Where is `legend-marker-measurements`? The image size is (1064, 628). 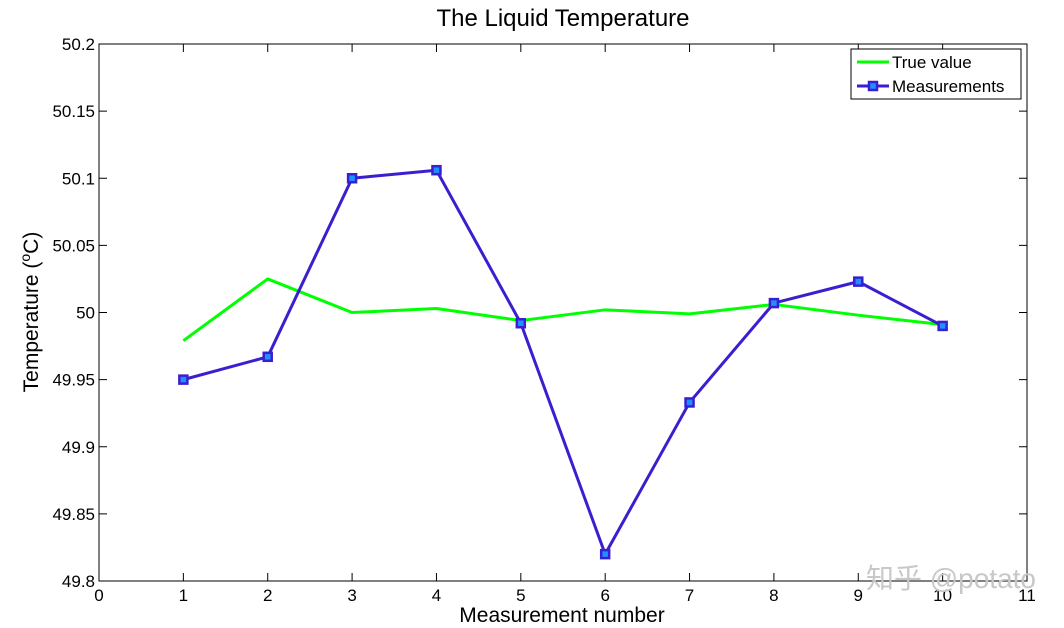
legend-marker-measurements is located at coordinates (873, 86).